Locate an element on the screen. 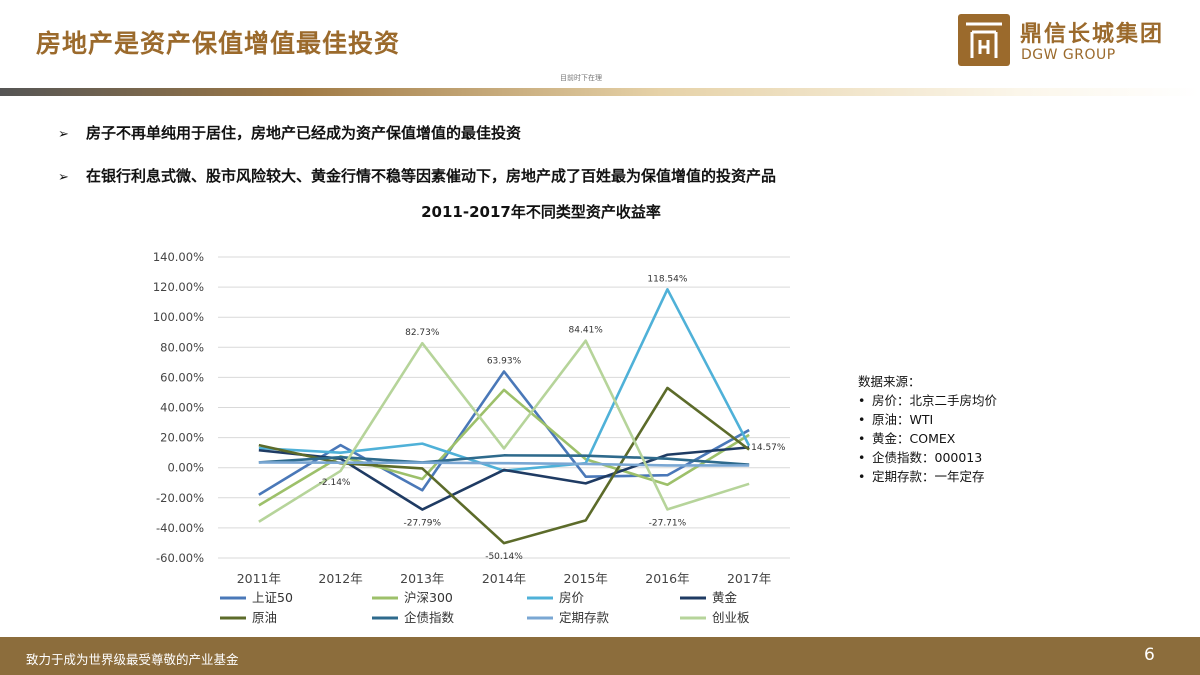 This screenshot has height=675, width=1200. x-tick-label: 2011年 is located at coordinates (259, 578).